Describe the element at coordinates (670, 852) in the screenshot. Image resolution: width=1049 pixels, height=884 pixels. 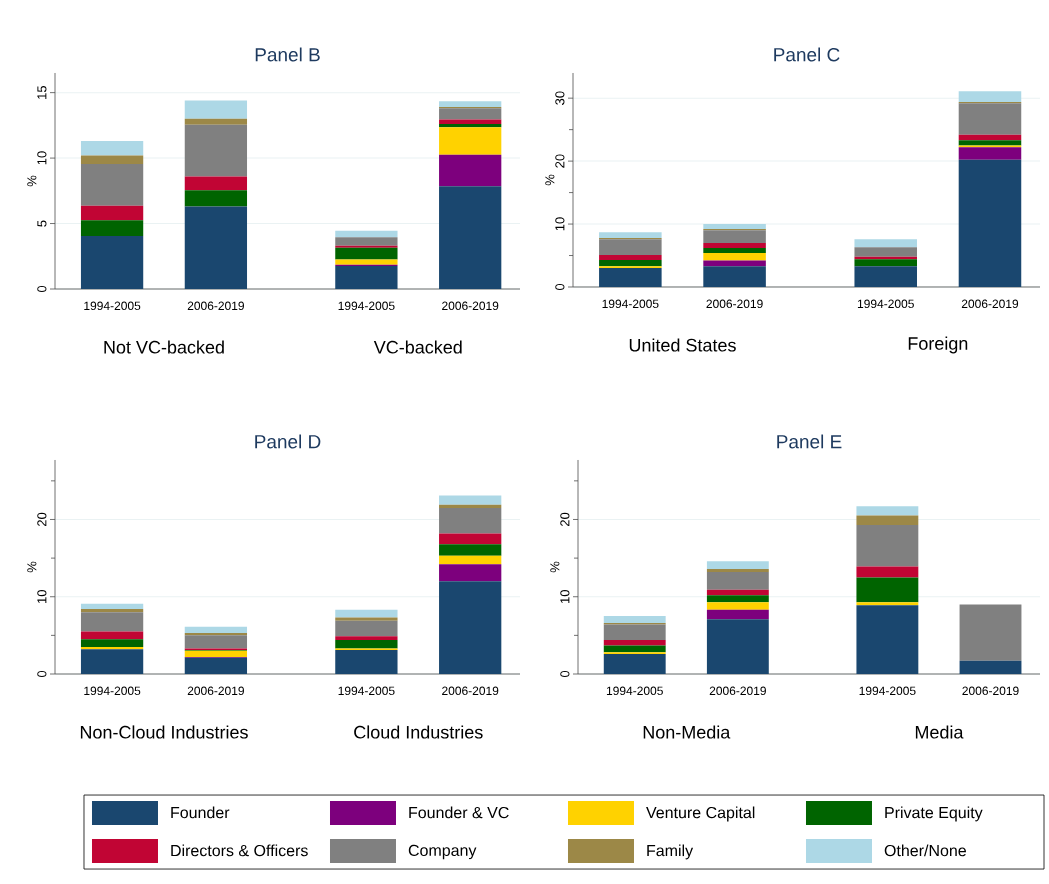
I see `legend-label: Family` at that location.